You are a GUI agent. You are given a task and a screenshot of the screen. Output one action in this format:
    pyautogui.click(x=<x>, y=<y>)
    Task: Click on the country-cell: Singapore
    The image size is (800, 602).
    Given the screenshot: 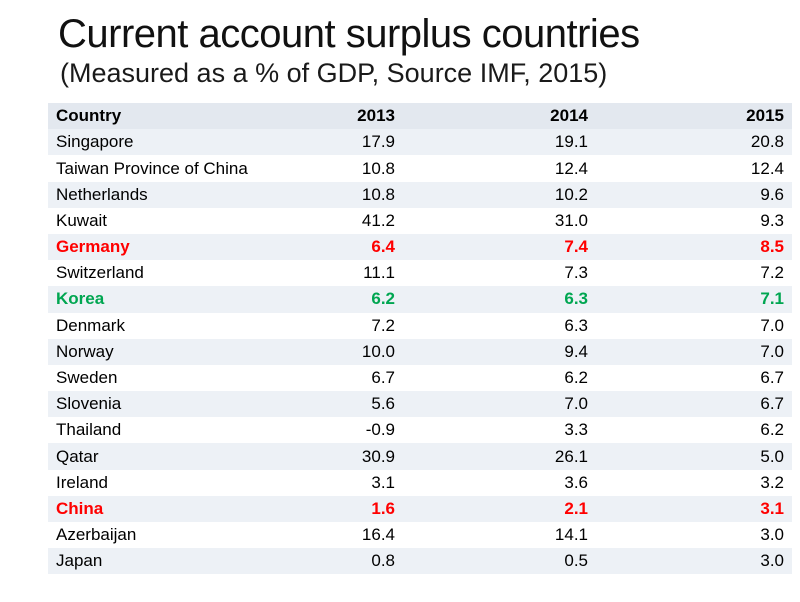 What is the action you would take?
    pyautogui.click(x=95, y=142)
    